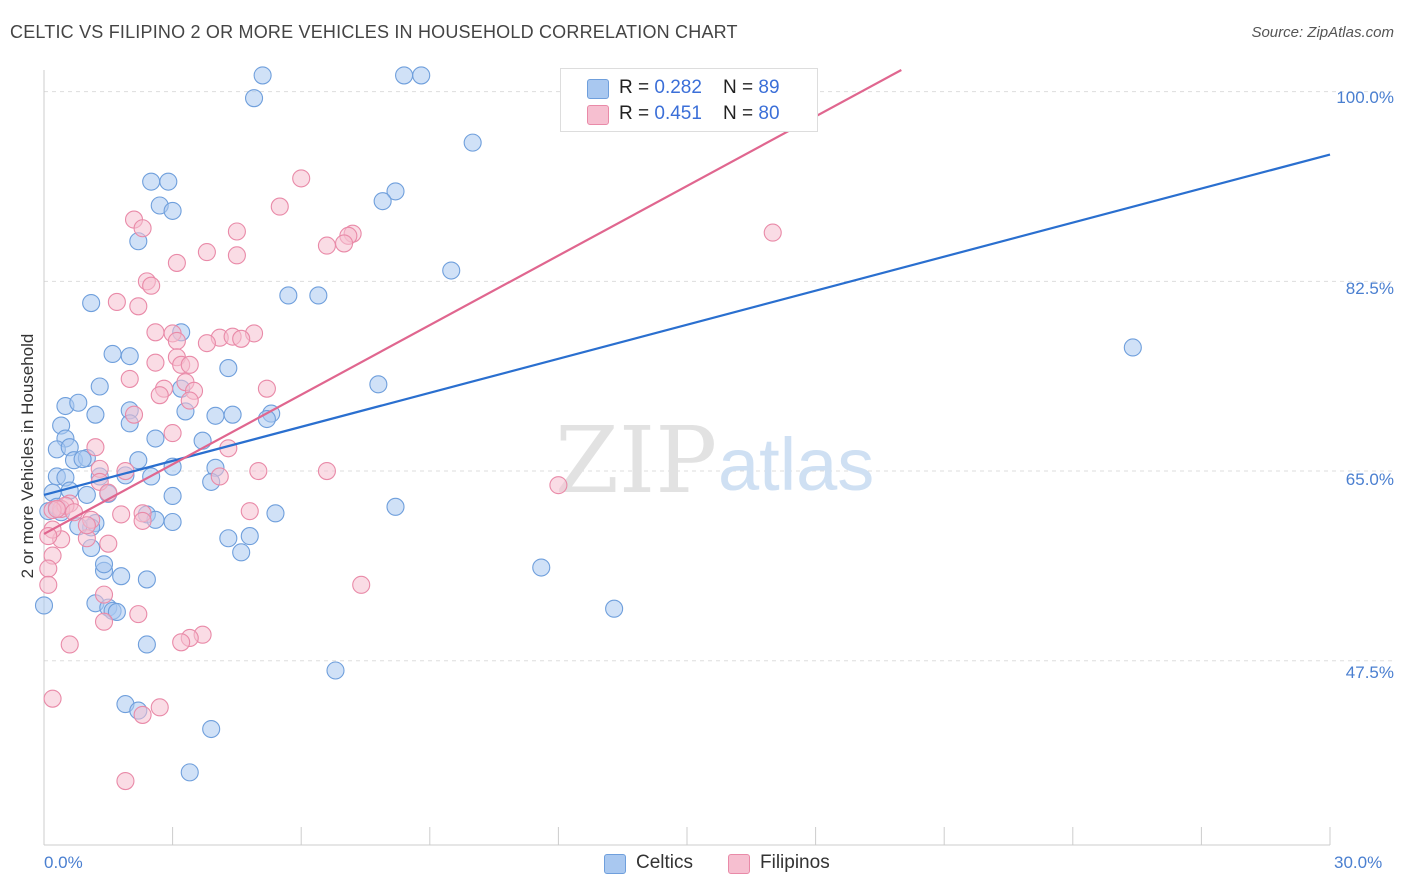  Describe the element at coordinates (1365, 97) in the screenshot. I see `y-tick-label: 100.0%` at that location.